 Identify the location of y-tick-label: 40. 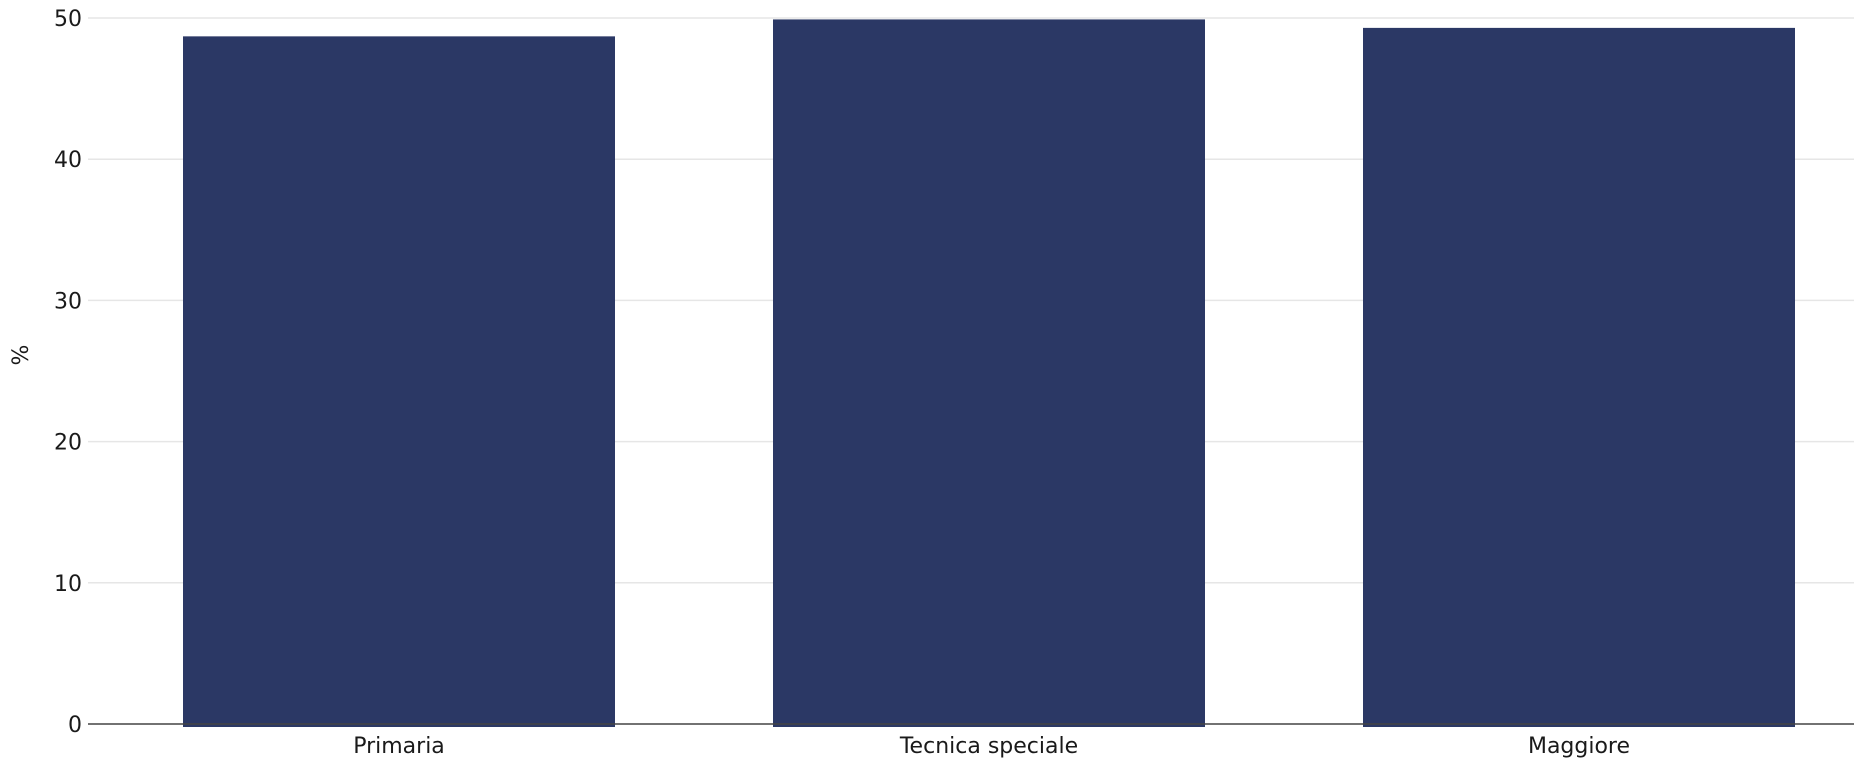
(68, 160).